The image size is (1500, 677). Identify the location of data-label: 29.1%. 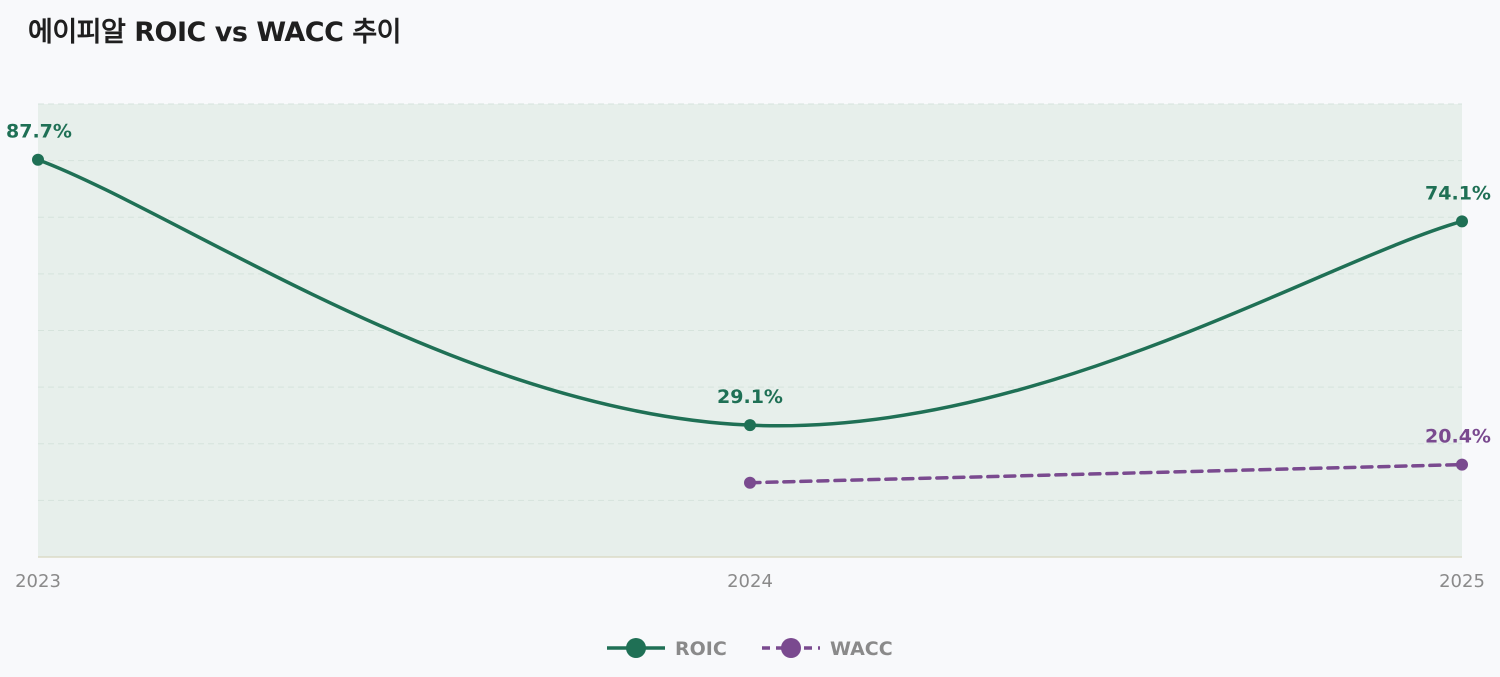
(750, 397).